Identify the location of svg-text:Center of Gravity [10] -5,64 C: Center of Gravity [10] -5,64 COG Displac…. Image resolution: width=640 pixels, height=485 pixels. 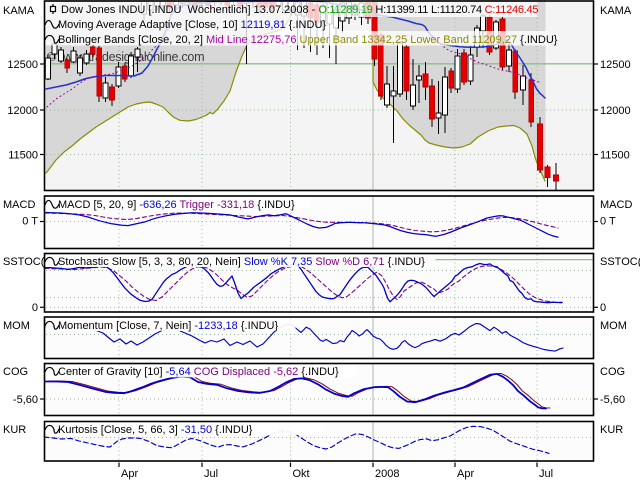
(198, 372).